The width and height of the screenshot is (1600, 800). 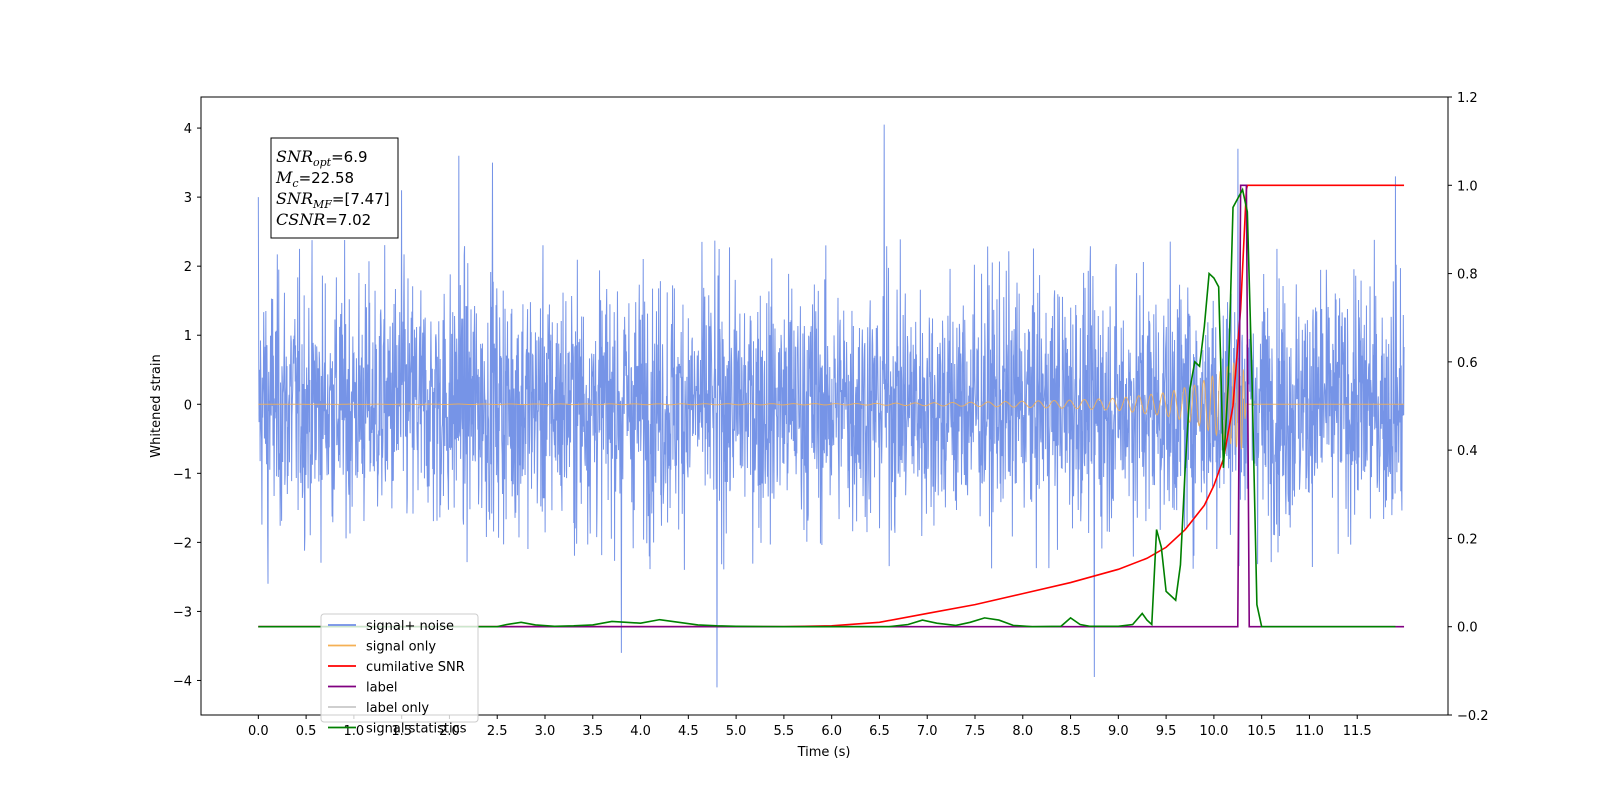 What do you see at coordinates (1467, 451) in the screenshot?
I see `y-tick-label-right: 0.4` at bounding box center [1467, 451].